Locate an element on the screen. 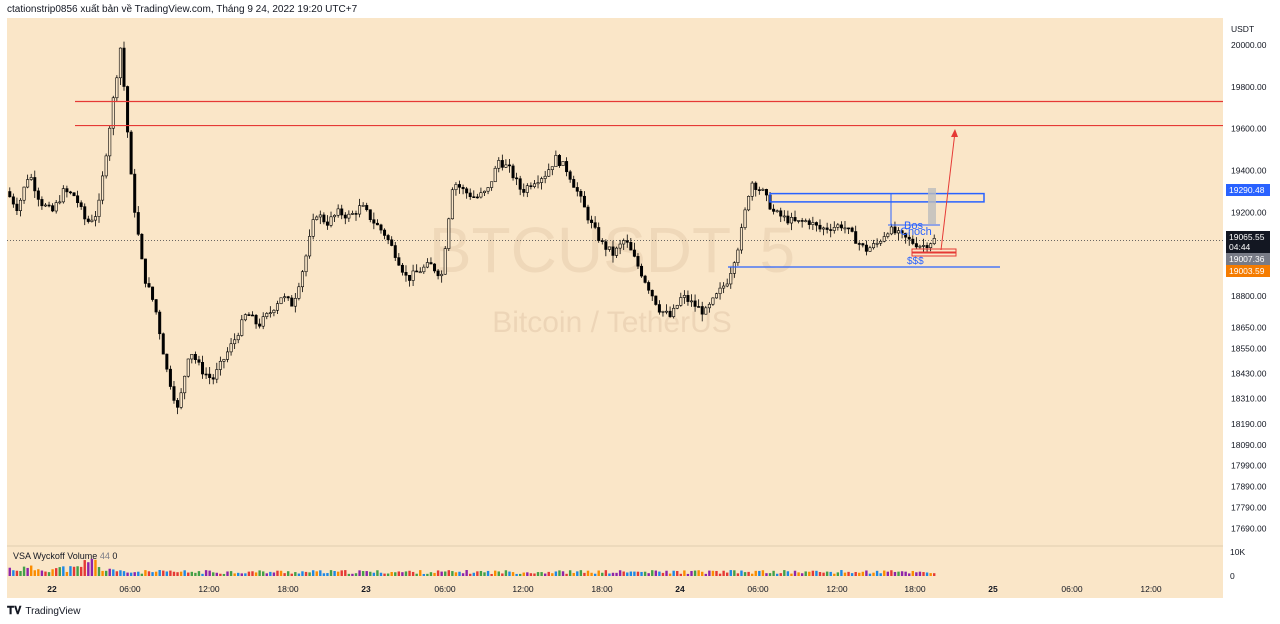 Image resolution: width=1280 pixels, height=624 pixels. footer: 𝐓𝐕 TradingView is located at coordinates (43, 611).